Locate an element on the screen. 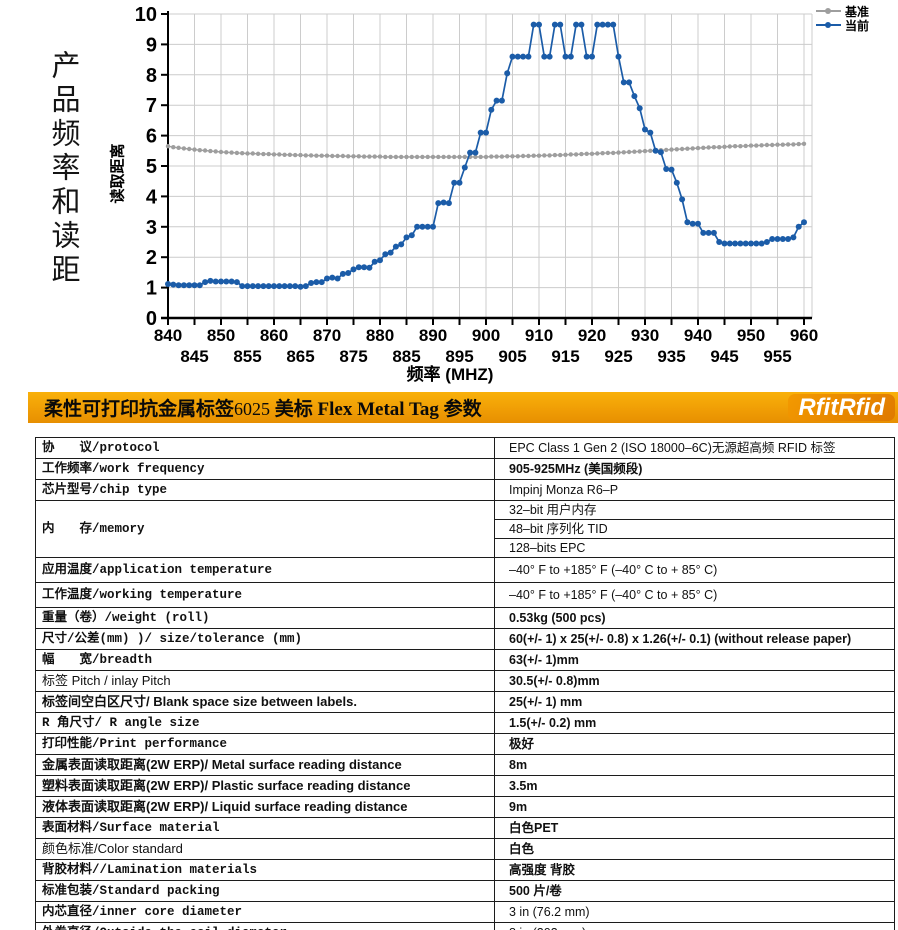 This screenshot has height=930, width=898. svg-text: 925 is located at coordinates (618, 356).